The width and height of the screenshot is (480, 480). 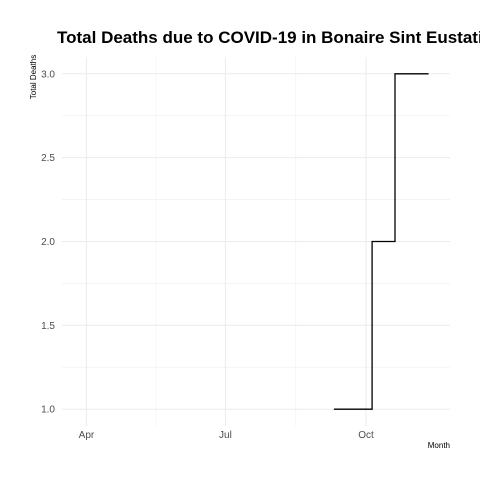 I want to click on series-layer, so click(x=381, y=241).